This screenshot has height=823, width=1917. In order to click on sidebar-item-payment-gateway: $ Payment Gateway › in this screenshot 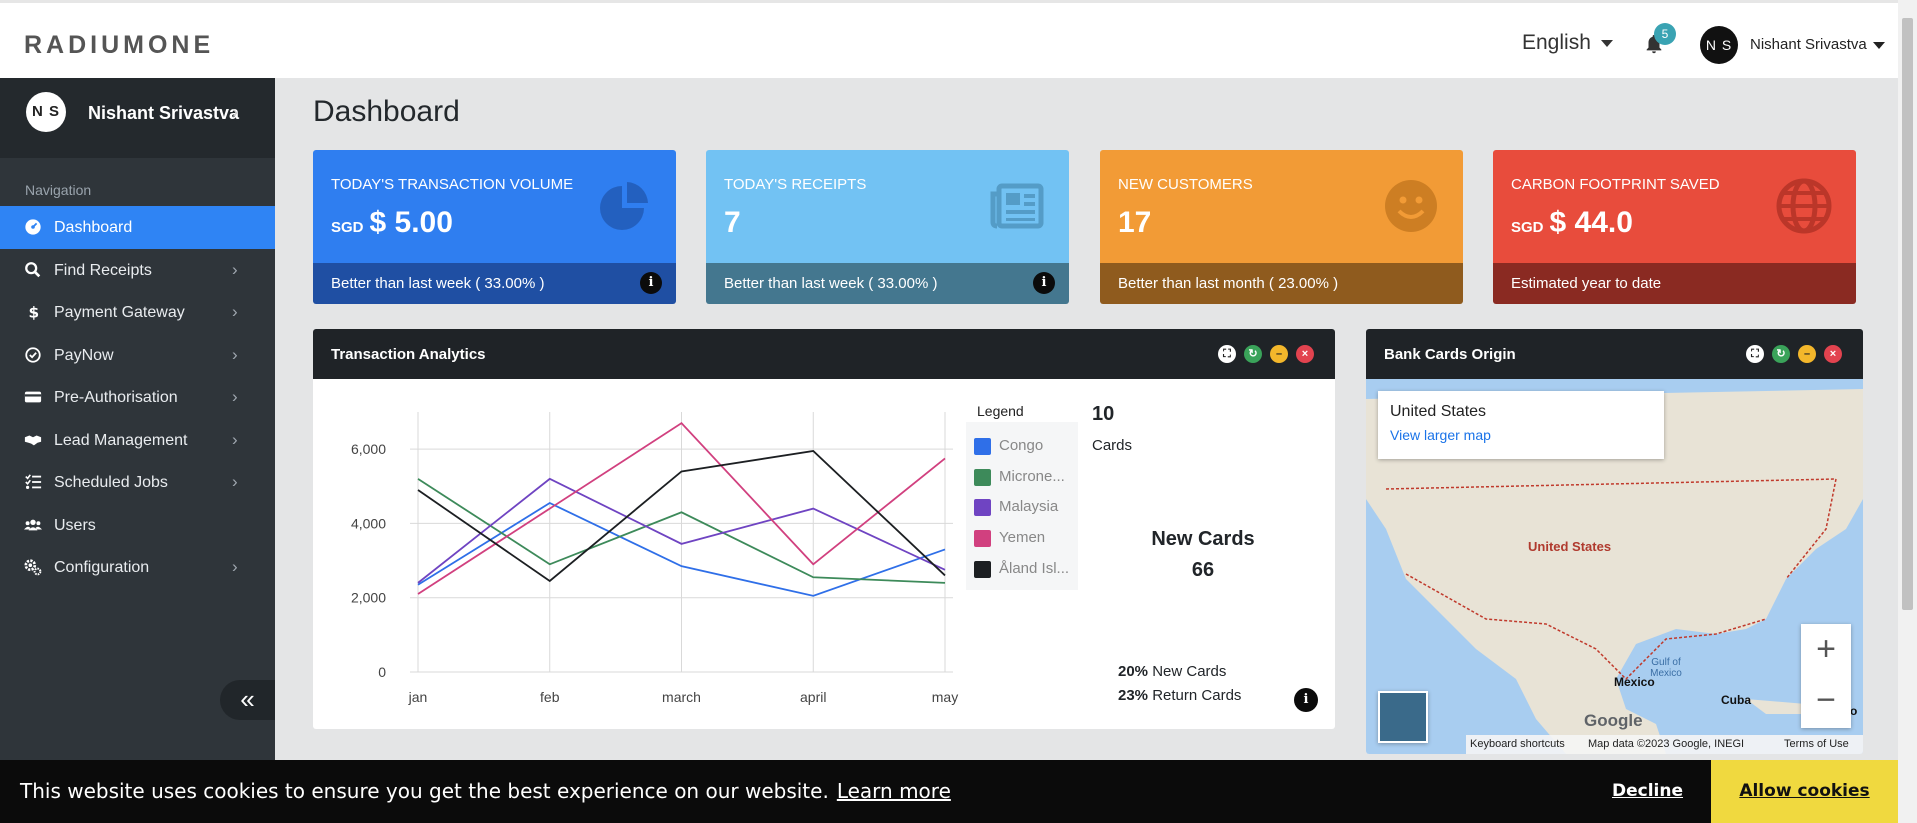, I will do `click(137, 312)`.